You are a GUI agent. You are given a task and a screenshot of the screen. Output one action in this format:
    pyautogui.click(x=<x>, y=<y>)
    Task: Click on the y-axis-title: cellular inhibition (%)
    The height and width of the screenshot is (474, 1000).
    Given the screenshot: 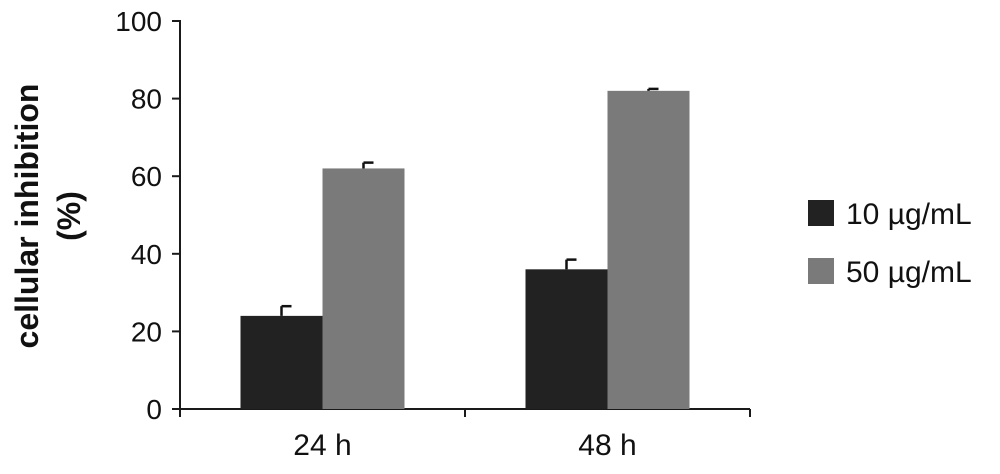 What is the action you would take?
    pyautogui.click(x=48, y=216)
    